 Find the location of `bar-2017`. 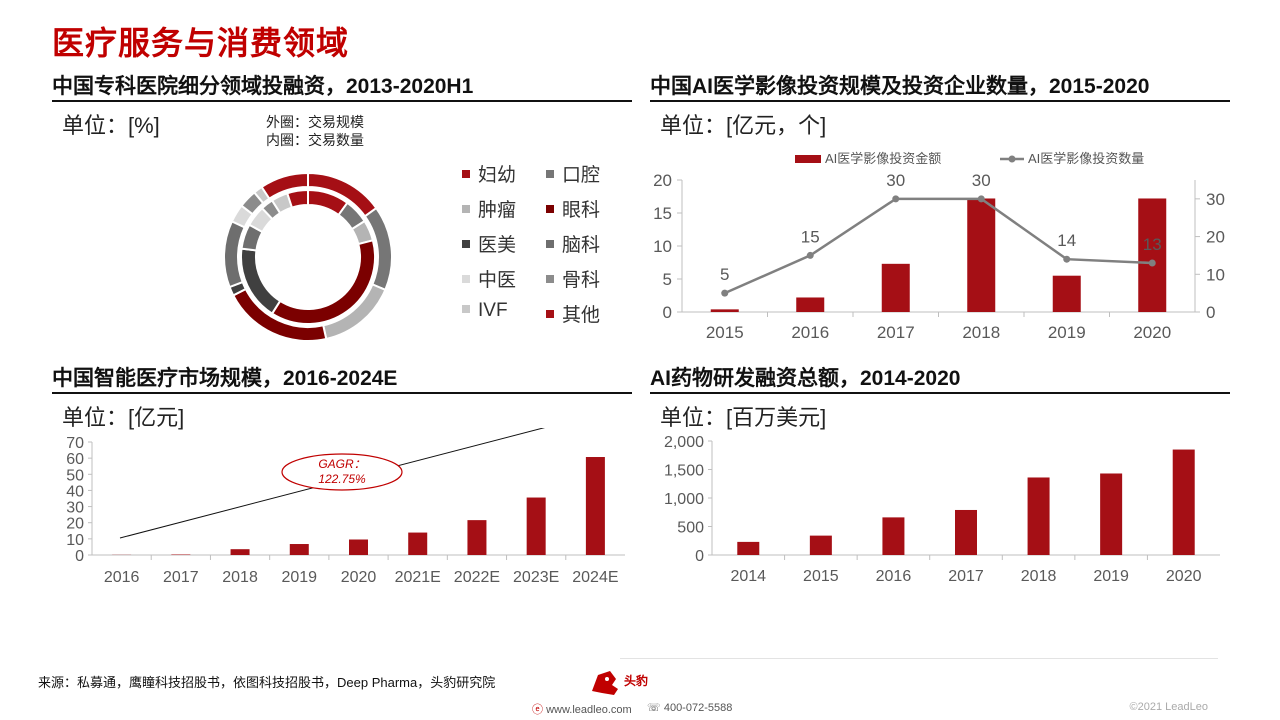

bar-2017 is located at coordinates (966, 532).